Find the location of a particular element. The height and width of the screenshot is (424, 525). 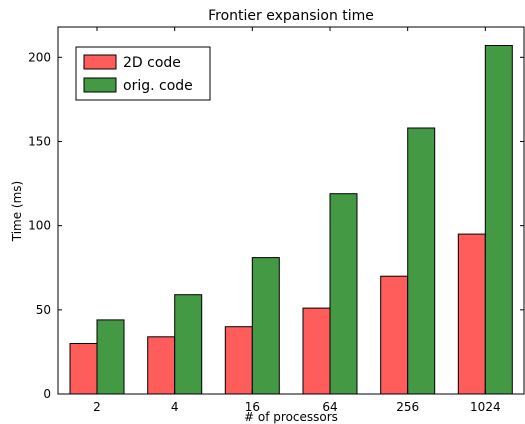

legend: 2D code orig. code is located at coordinates (143, 73).